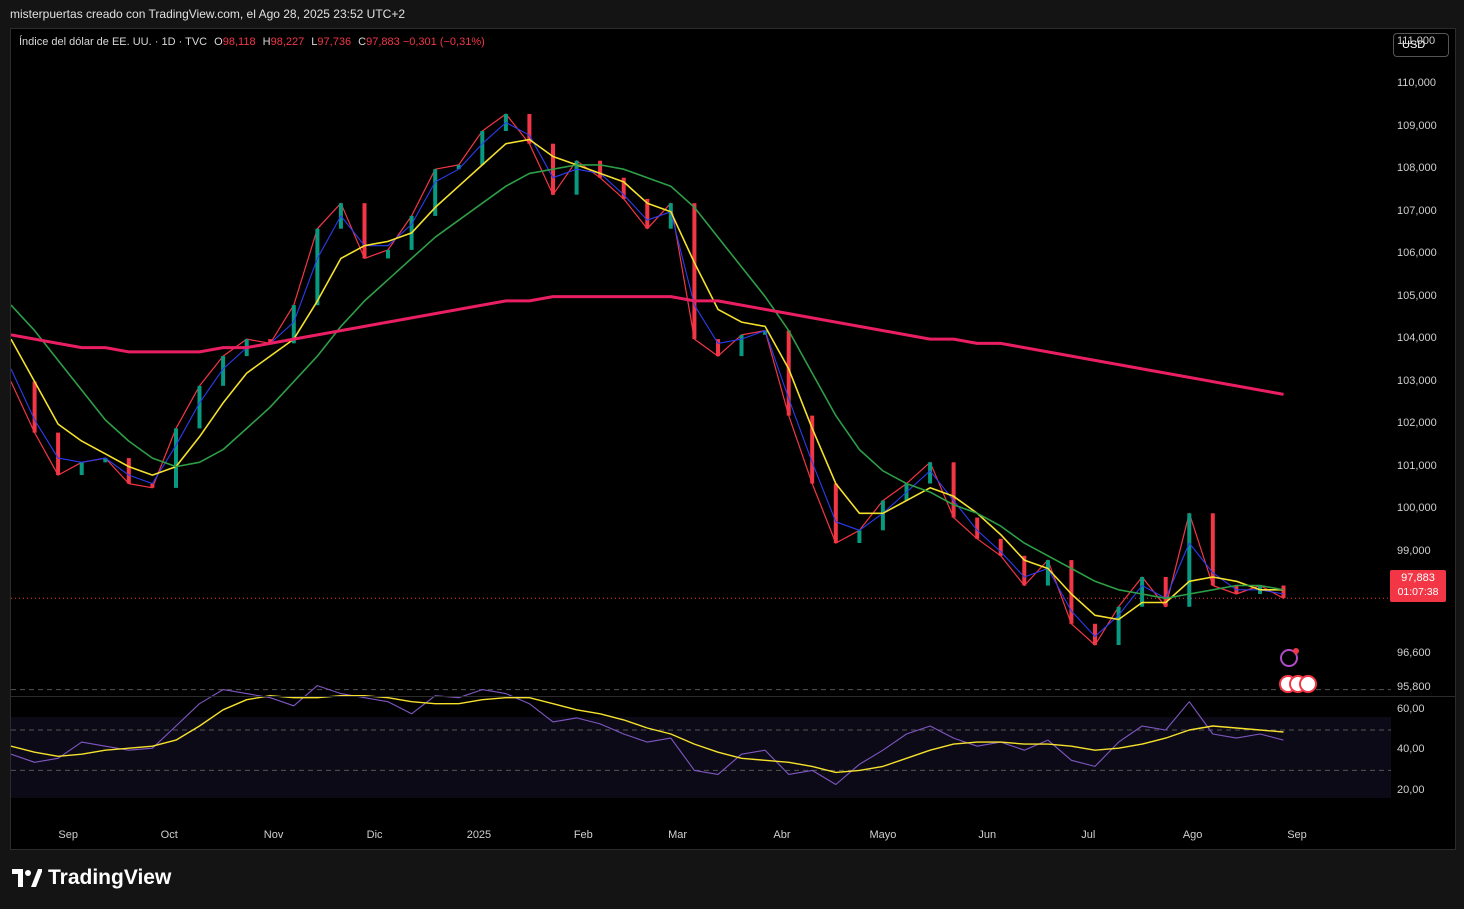 The width and height of the screenshot is (1464, 909). I want to click on time-tick-label: Ago, so click(1192, 835).